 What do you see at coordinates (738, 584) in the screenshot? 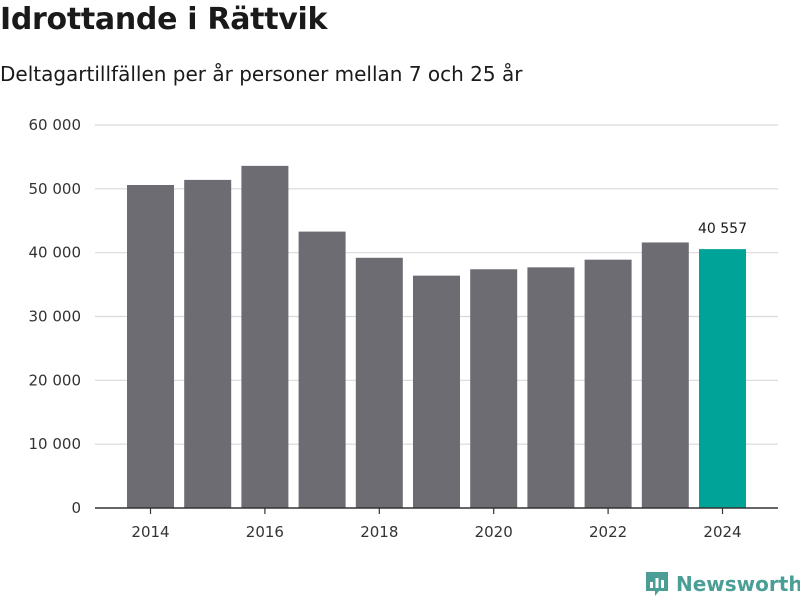
I see `brand-name: Newsworthy` at bounding box center [738, 584].